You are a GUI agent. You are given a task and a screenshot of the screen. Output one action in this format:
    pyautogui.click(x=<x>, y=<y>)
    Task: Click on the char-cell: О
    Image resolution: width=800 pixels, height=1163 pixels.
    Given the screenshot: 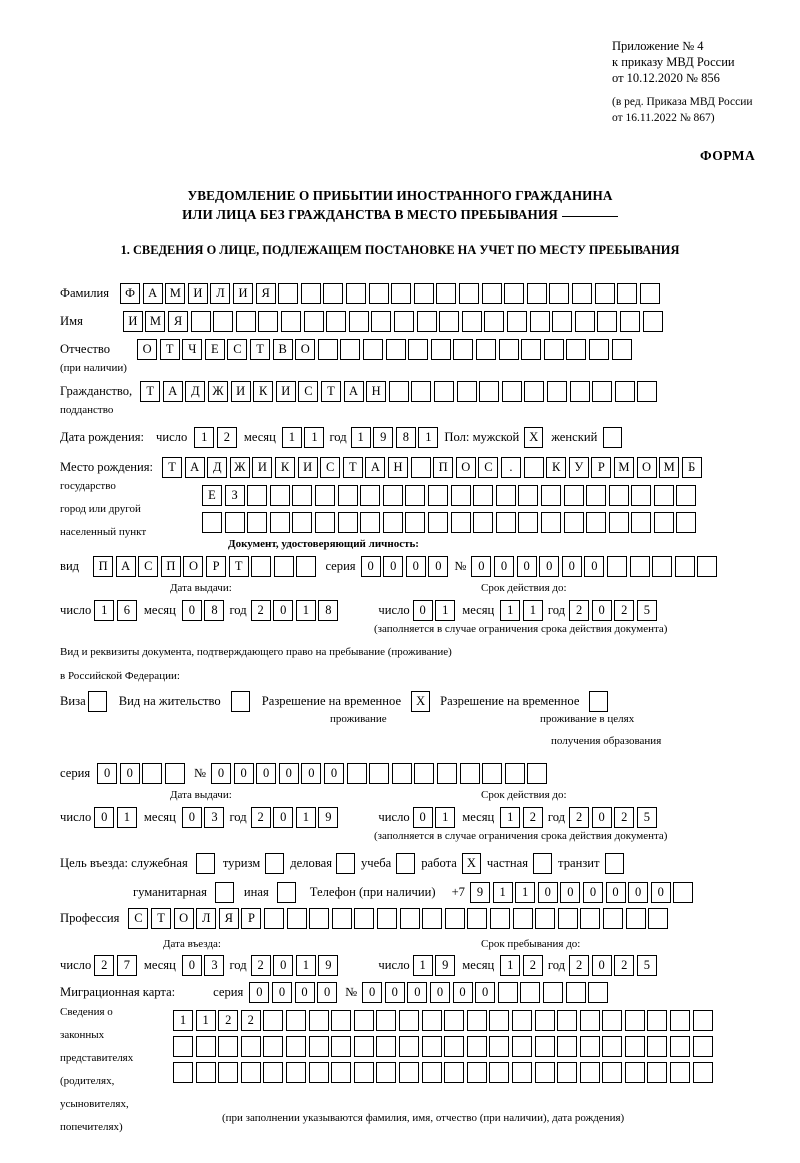 What is the action you would take?
    pyautogui.click(x=305, y=349)
    